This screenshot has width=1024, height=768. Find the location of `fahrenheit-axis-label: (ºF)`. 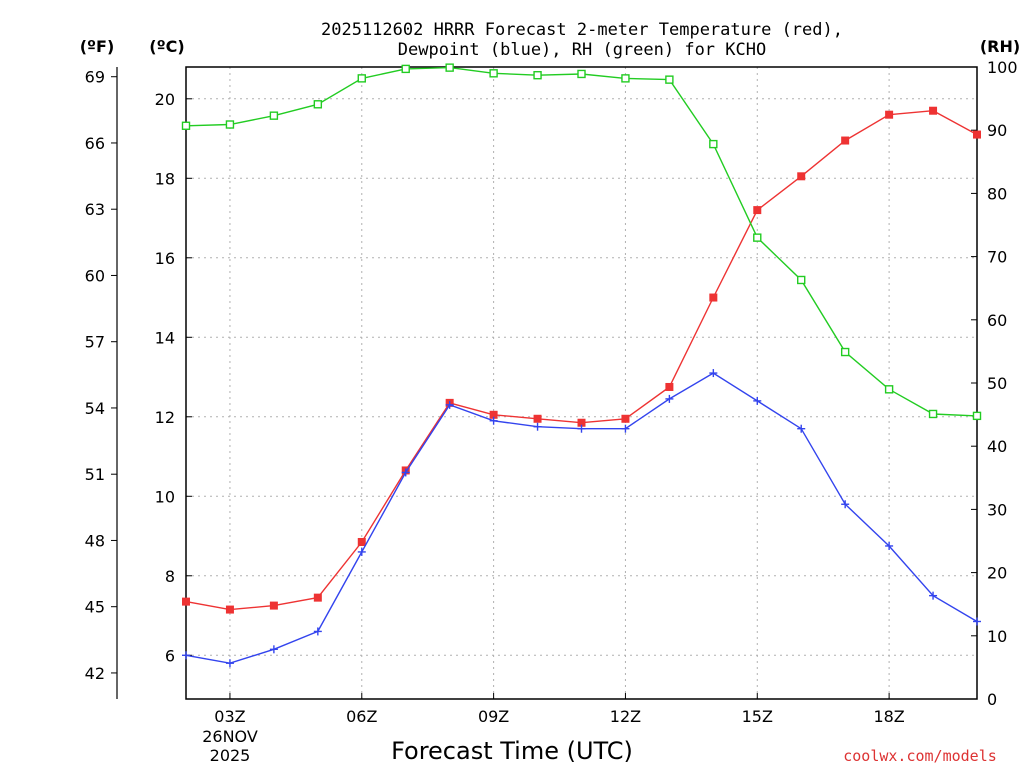

fahrenheit-axis-label: (ºF) is located at coordinates (97, 46).